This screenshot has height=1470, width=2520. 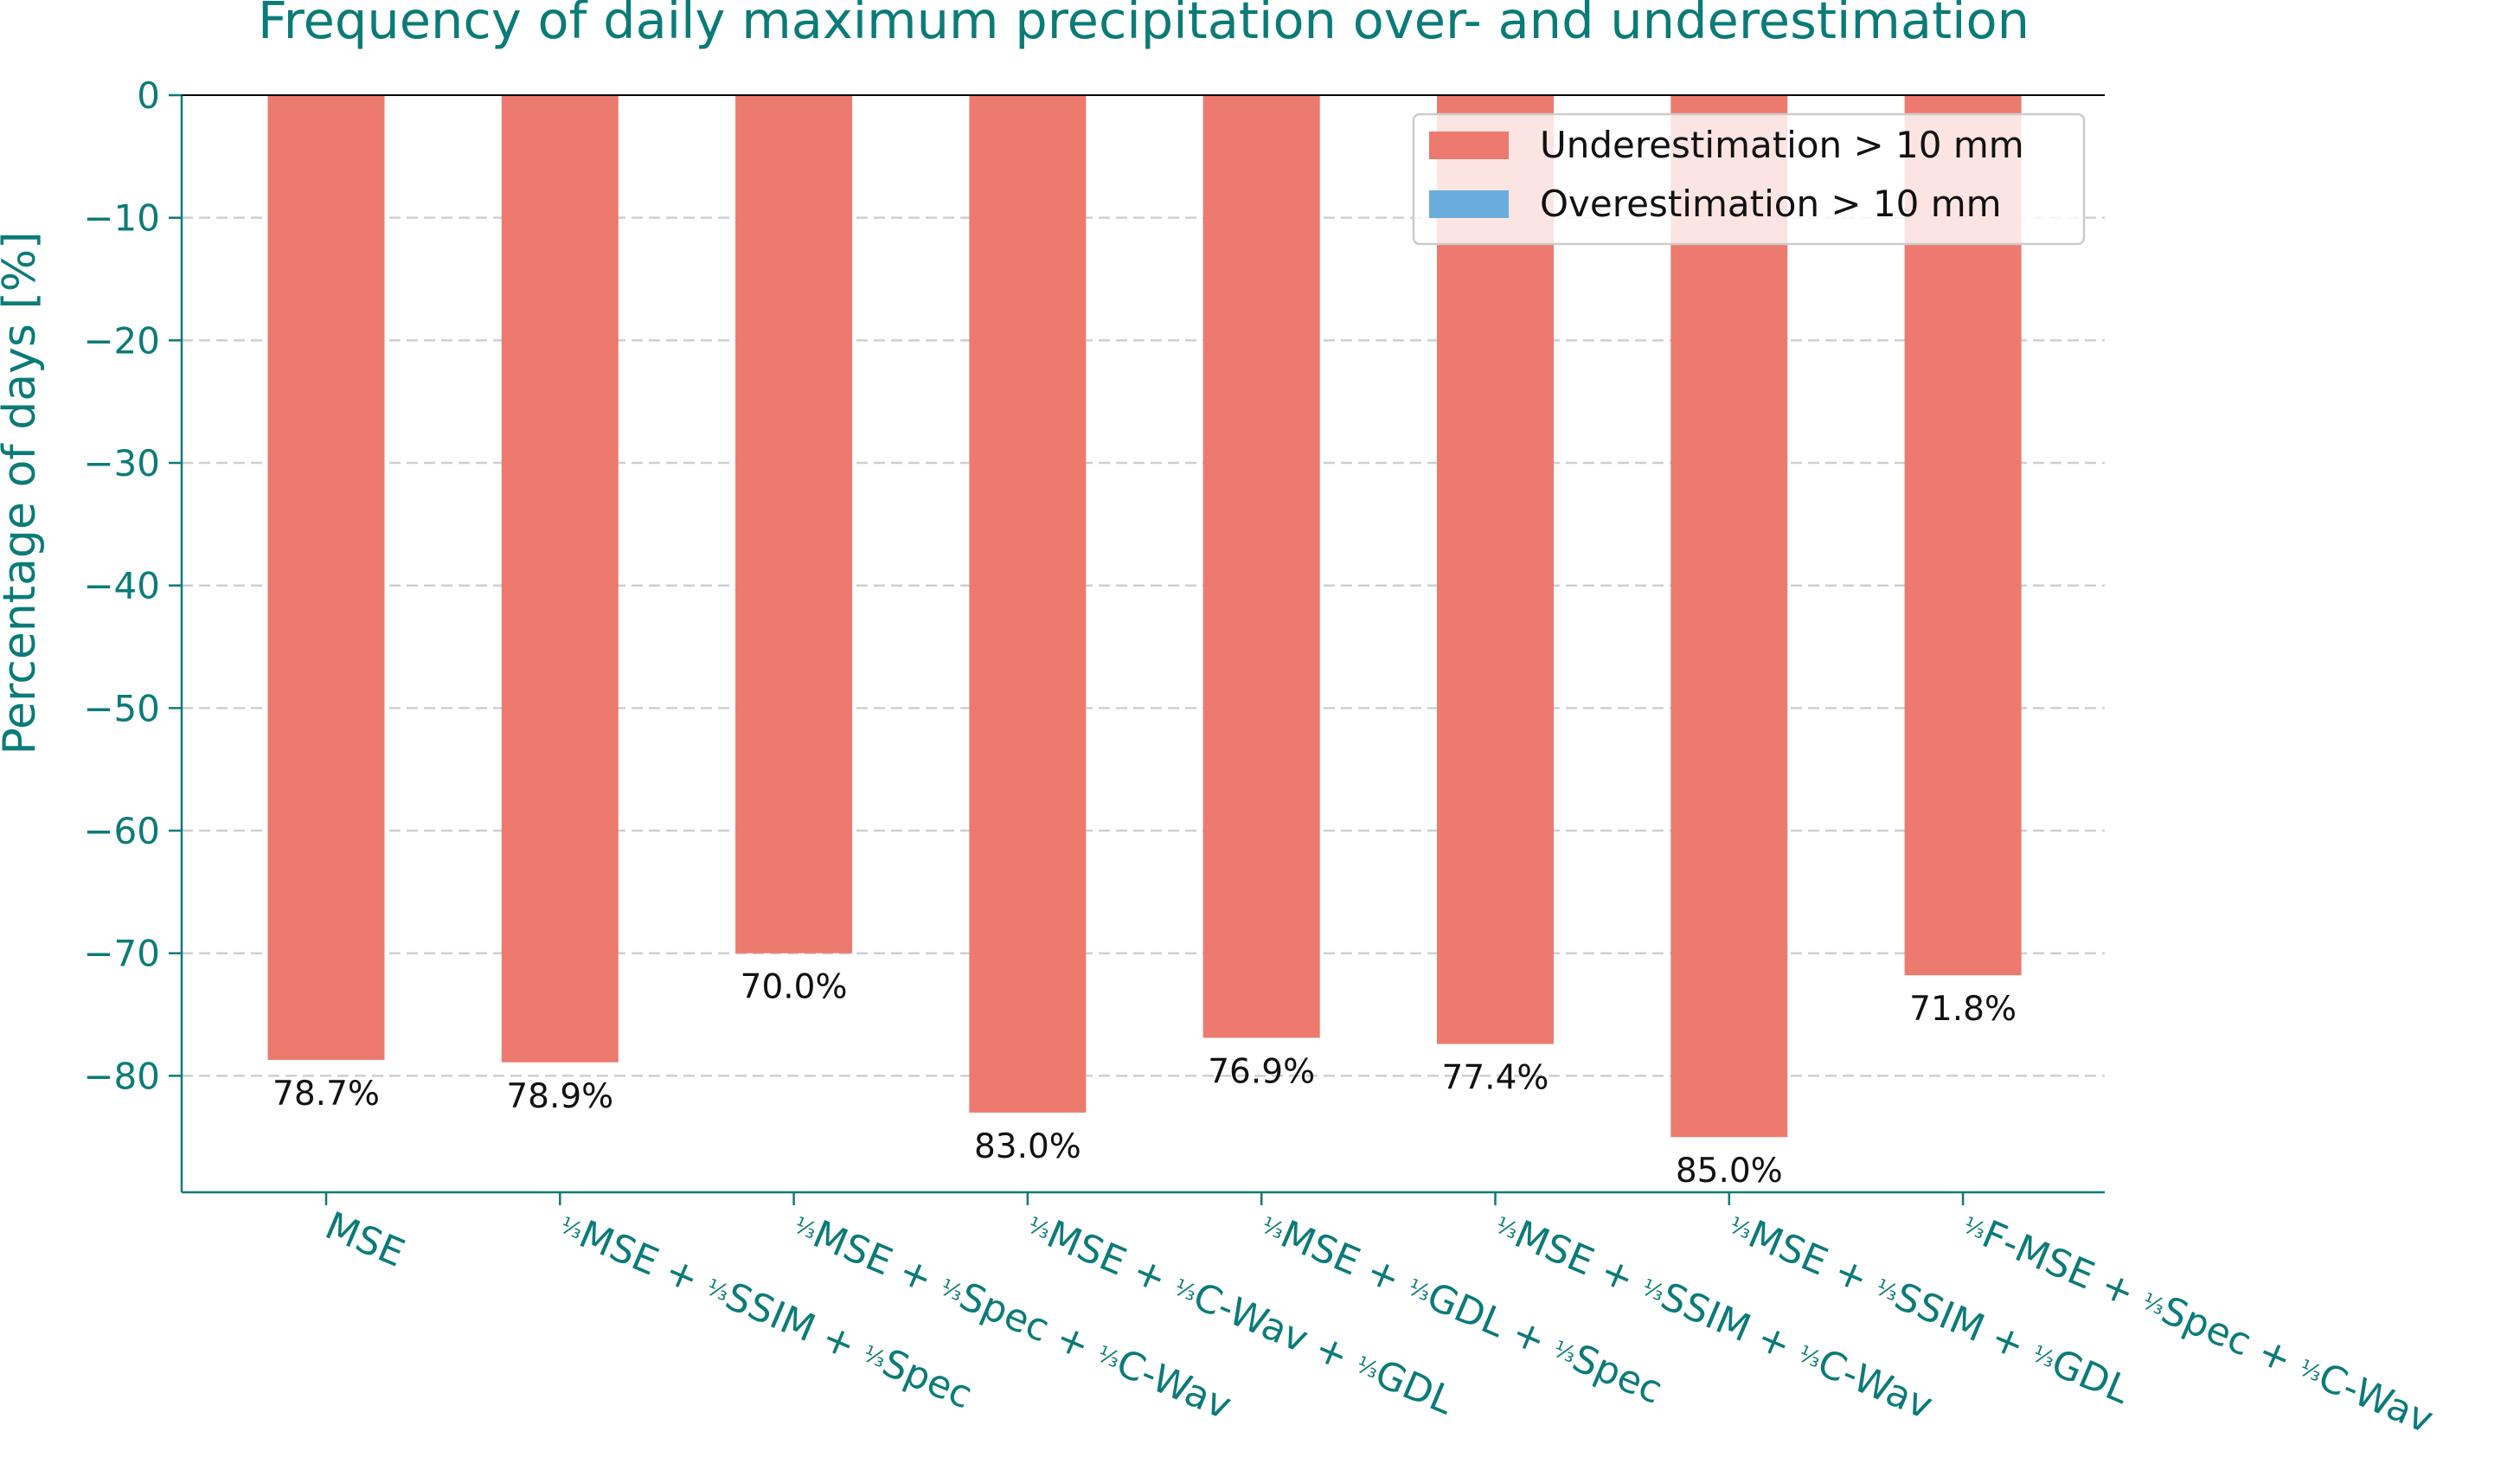 I want to click on y-tick-label: −70, so click(x=121, y=954).